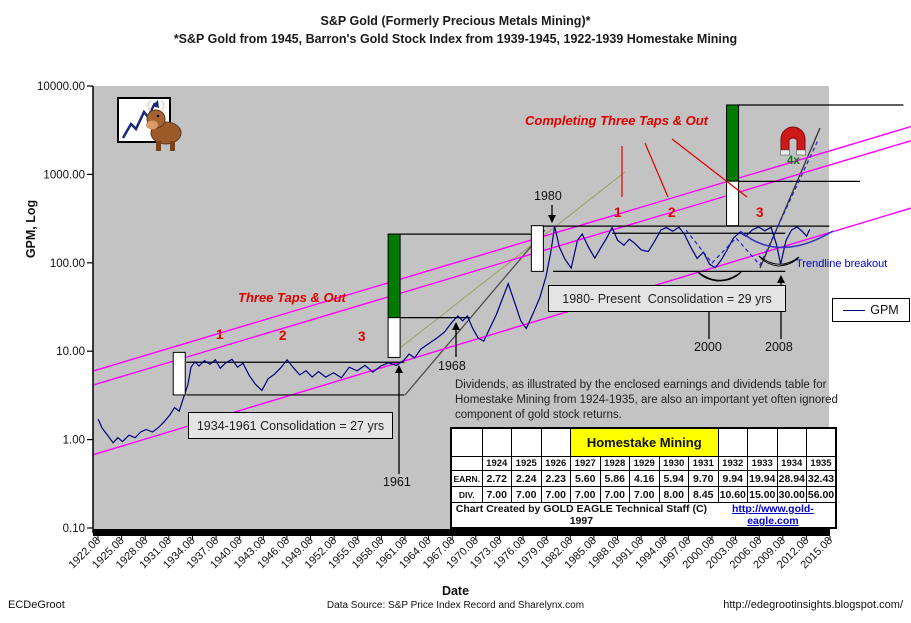 This screenshot has height=623, width=911. What do you see at coordinates (292, 297) in the screenshot?
I see `three-taps-label: Three Taps & Out` at bounding box center [292, 297].